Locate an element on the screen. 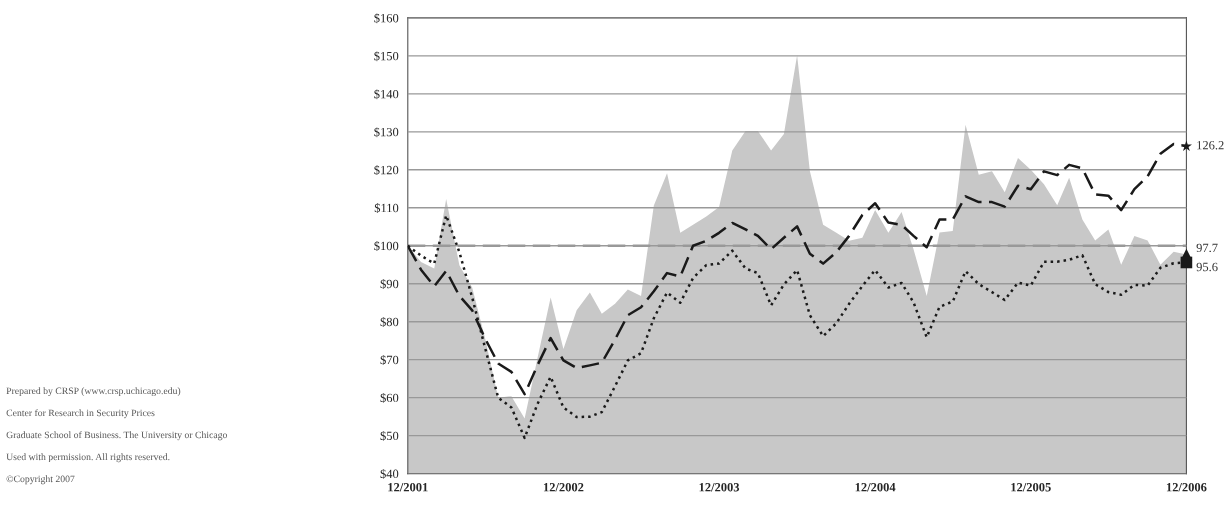  x-tick-label: 12/2003 is located at coordinates (719, 487).